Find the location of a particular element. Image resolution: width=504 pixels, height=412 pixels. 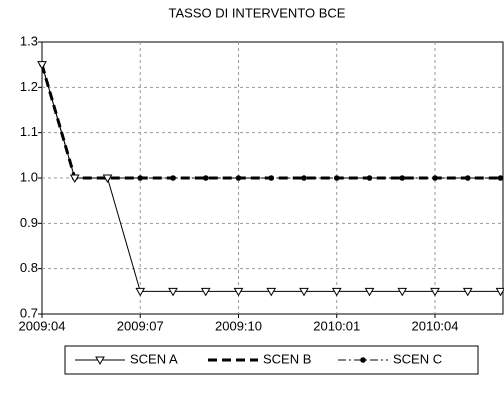

x-tick-label: 2010:04 is located at coordinates (435, 325).